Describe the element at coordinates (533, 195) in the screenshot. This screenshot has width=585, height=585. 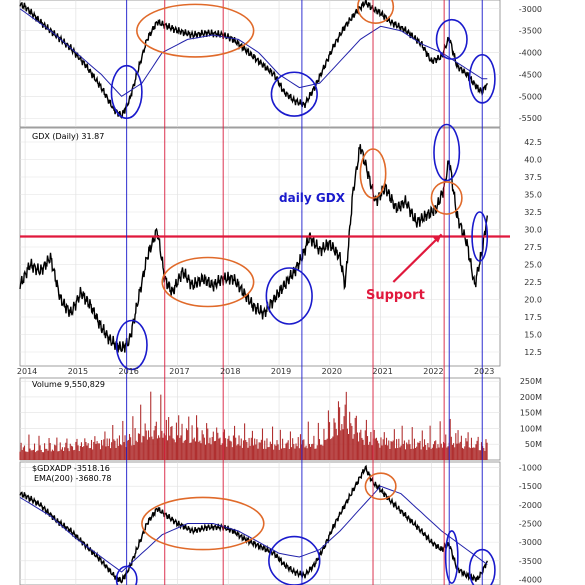
I see `y-tick-label: 35.0` at that location.